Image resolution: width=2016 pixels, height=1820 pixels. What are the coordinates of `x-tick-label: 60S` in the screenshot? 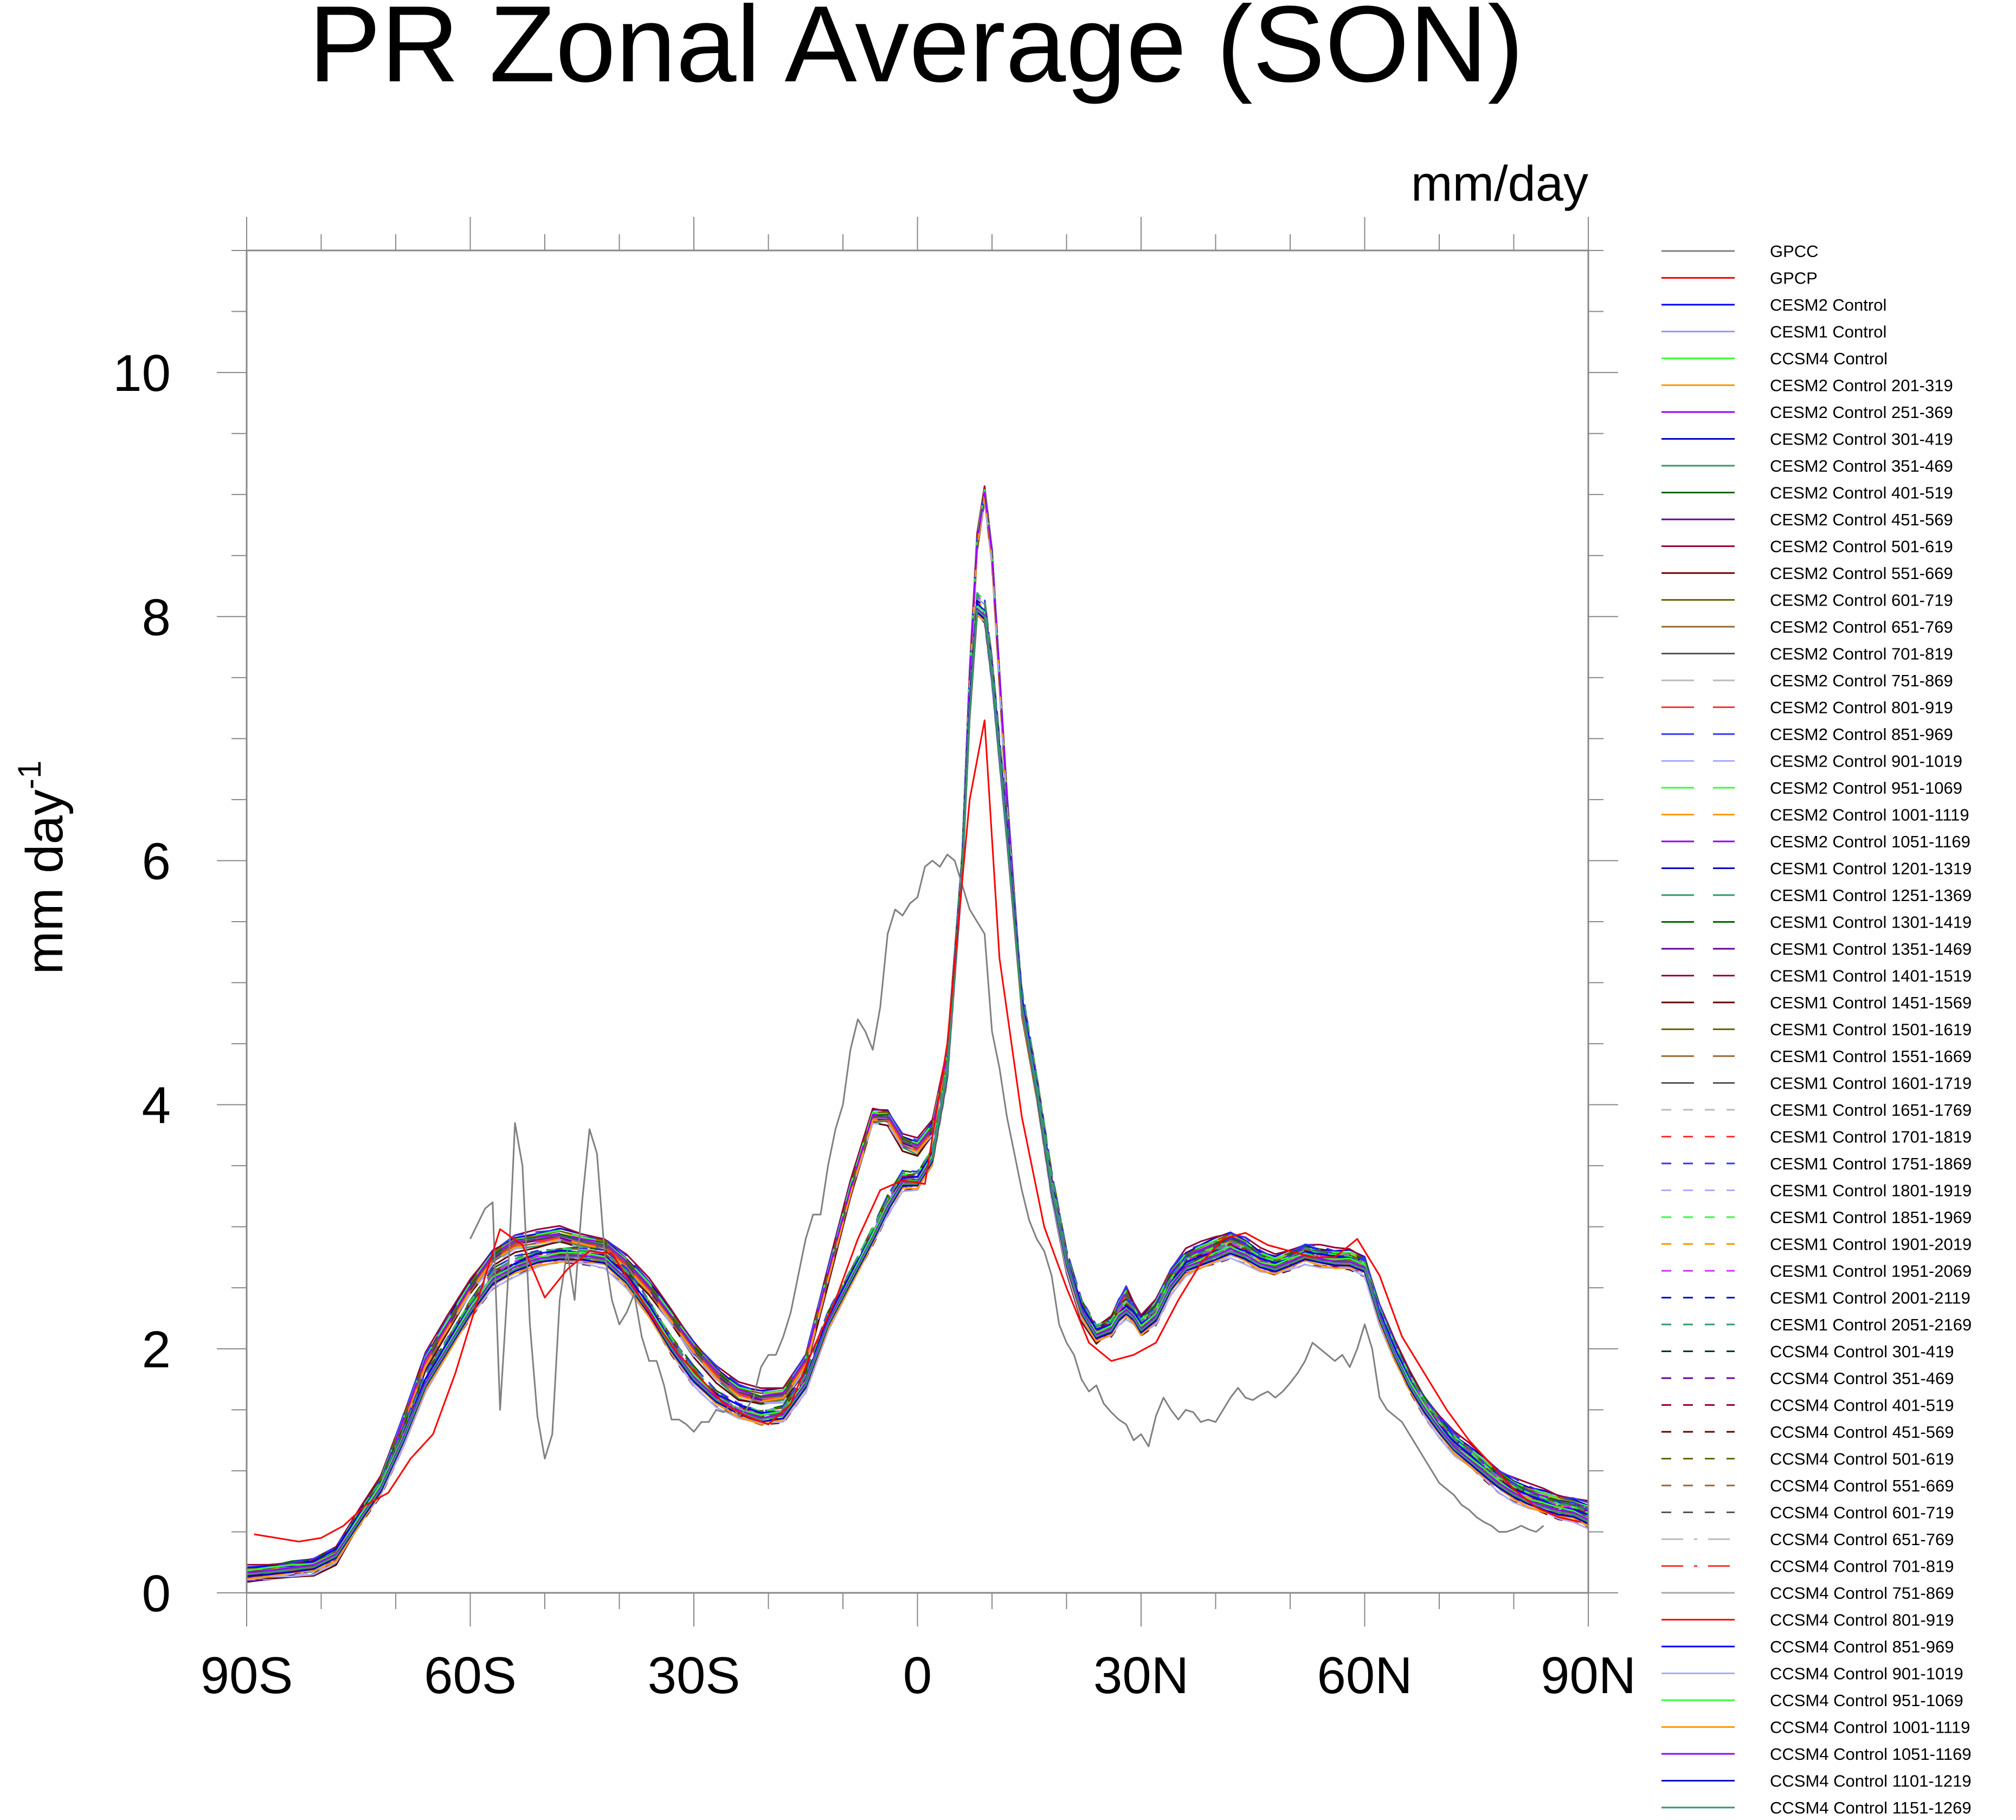 It's located at (470, 1676).